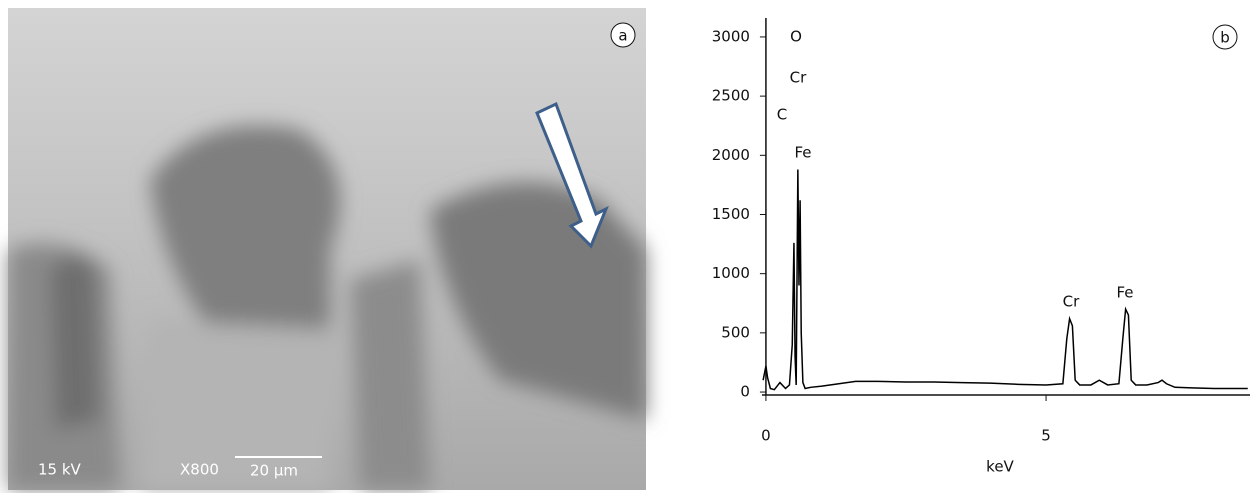 The width and height of the screenshot is (1252, 493). What do you see at coordinates (731, 273) in the screenshot?
I see `y-tick-label: 1000` at bounding box center [731, 273].